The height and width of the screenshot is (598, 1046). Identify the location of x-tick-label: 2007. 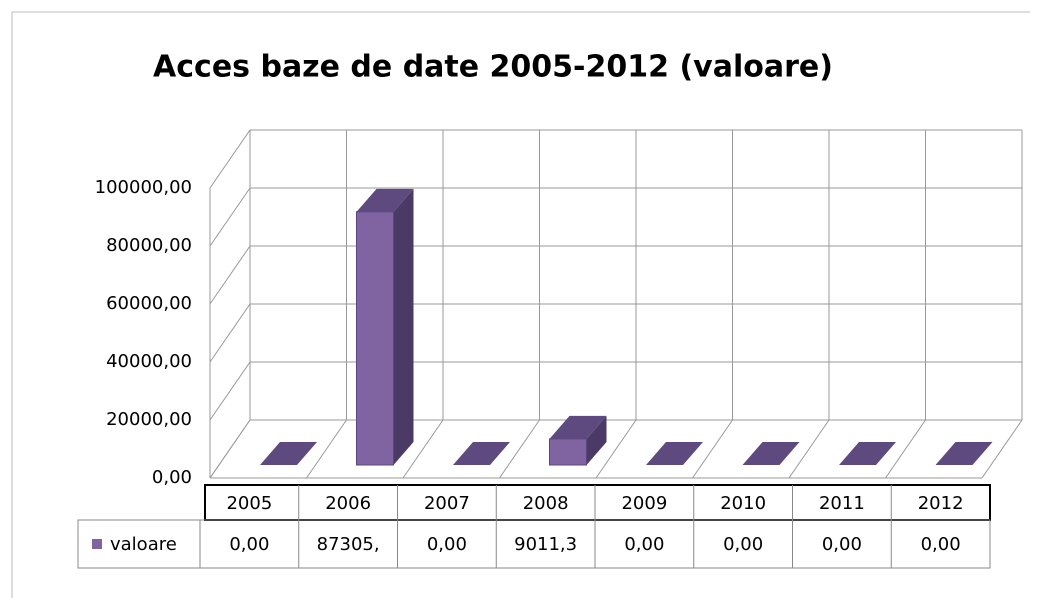
(447, 503).